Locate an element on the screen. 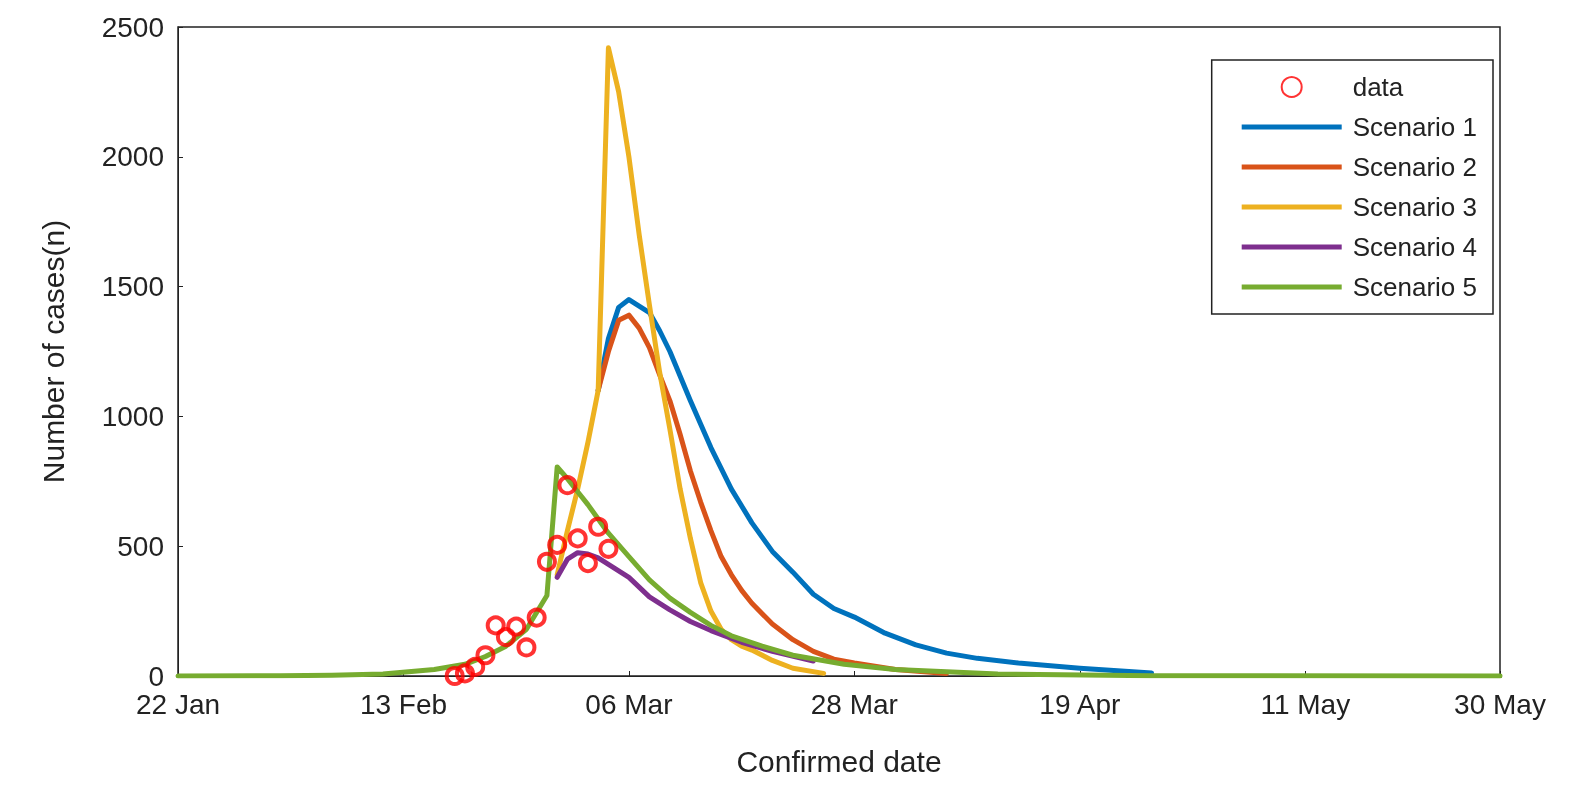 This screenshot has width=1573, height=793. legend-label: Scenario 4 is located at coordinates (1415, 247).